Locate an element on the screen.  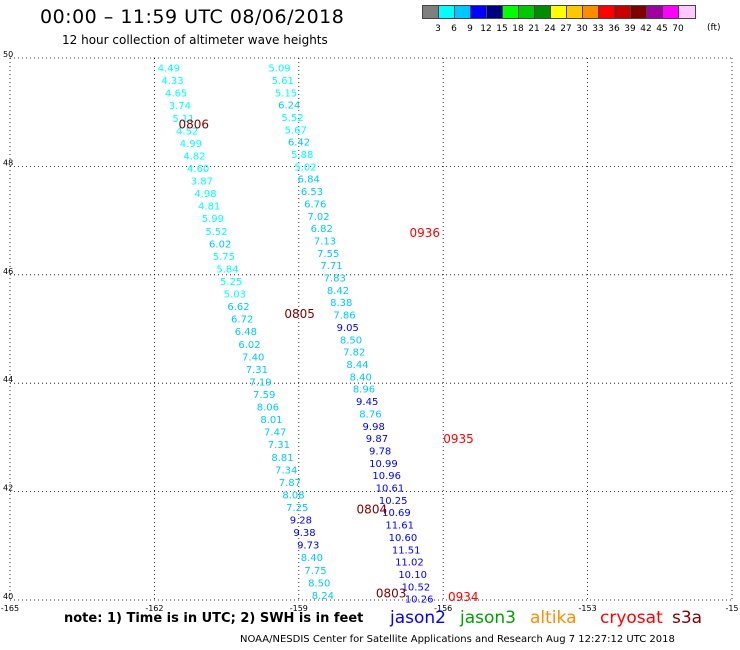
swh-value: 5.02 is located at coordinates (305, 167).